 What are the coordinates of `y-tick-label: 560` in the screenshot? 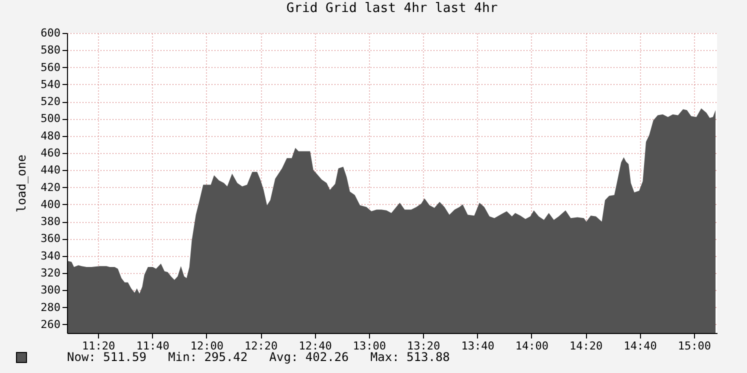 It's located at (50, 67).